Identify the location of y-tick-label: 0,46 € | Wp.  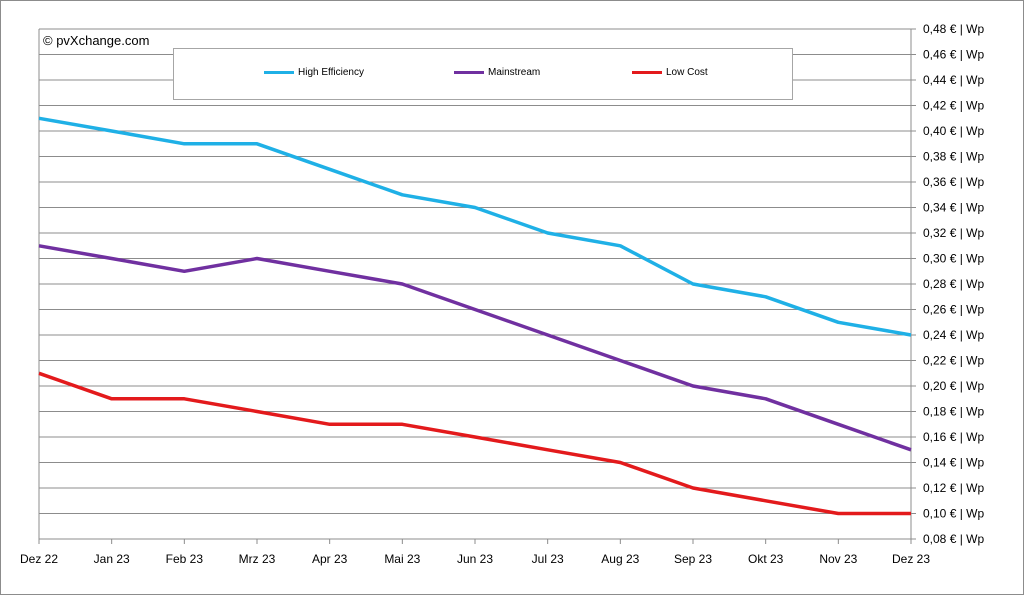
(953, 55).